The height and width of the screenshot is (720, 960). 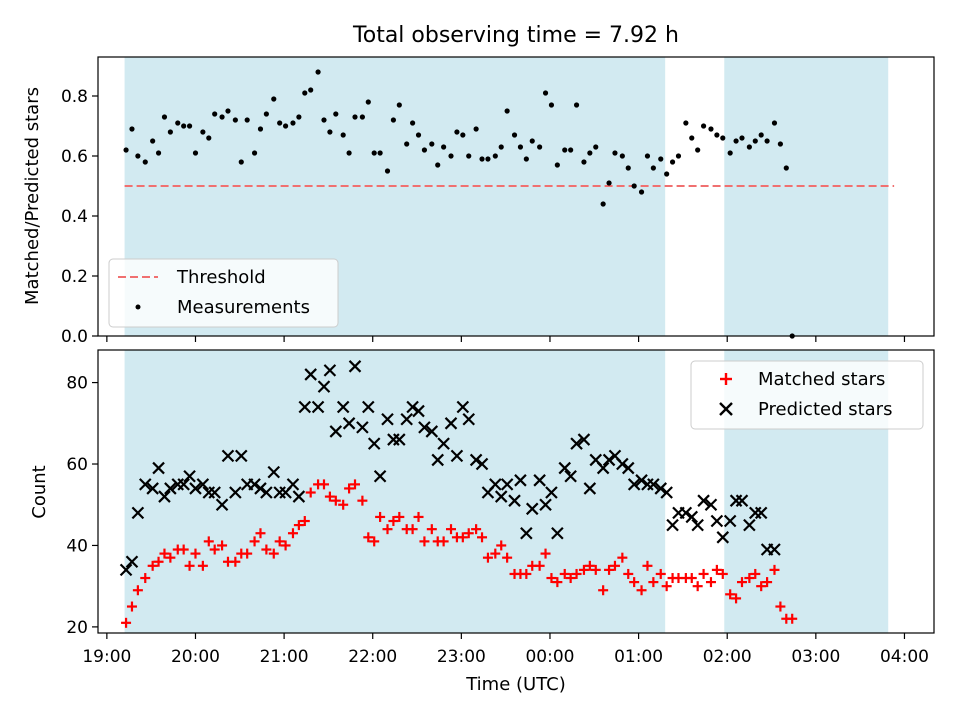 What do you see at coordinates (77, 465) in the screenshot?
I see `y-tick-label: 60` at bounding box center [77, 465].